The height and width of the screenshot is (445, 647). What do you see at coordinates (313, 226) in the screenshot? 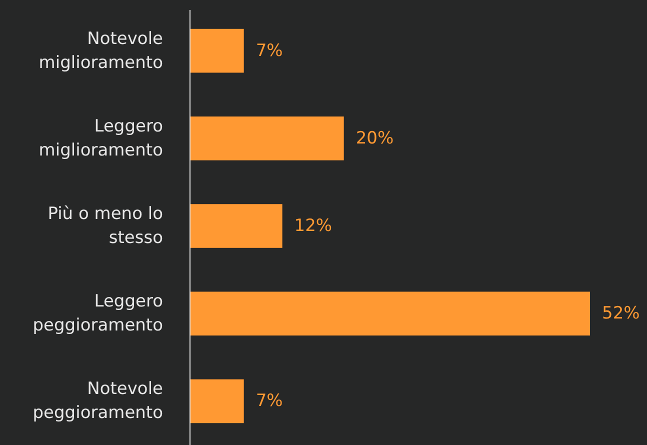
I see `data-label: 12%` at bounding box center [313, 226].